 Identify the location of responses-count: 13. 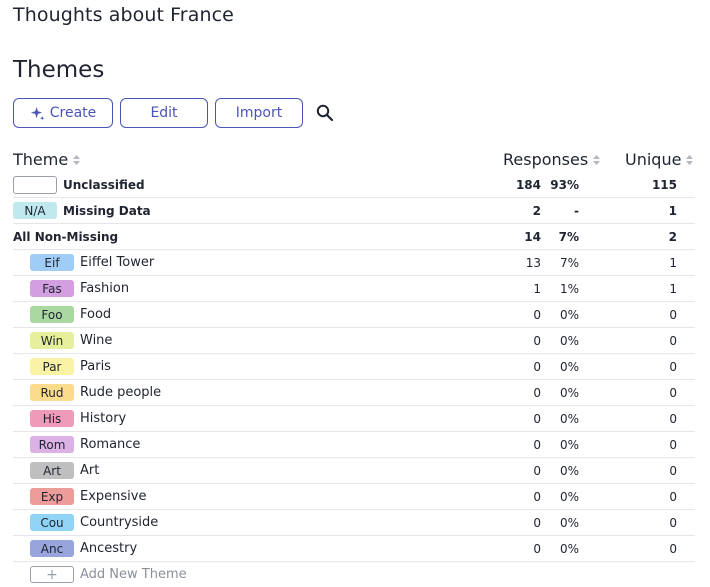
(533, 262).